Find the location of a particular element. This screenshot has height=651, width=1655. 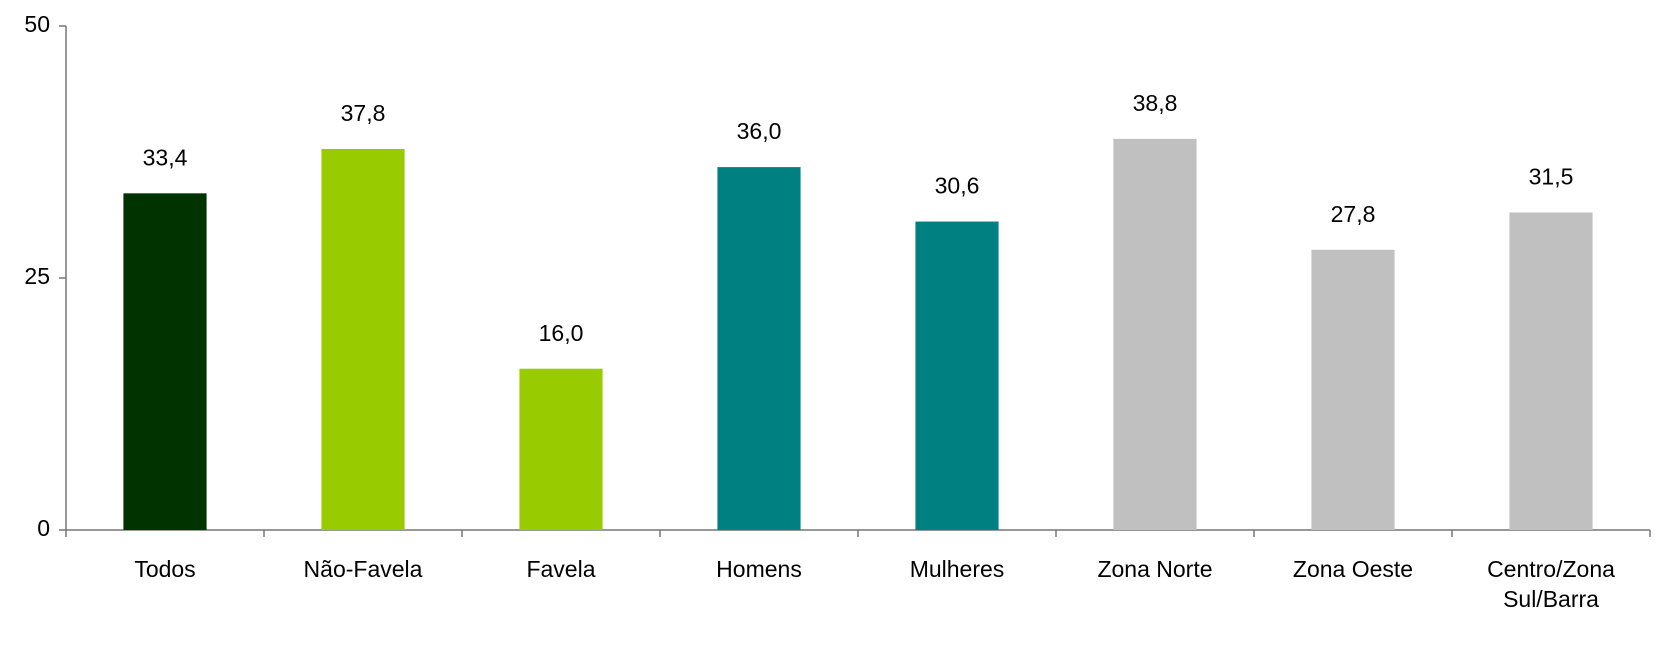

x-tick-label: Favela is located at coordinates (561, 569).